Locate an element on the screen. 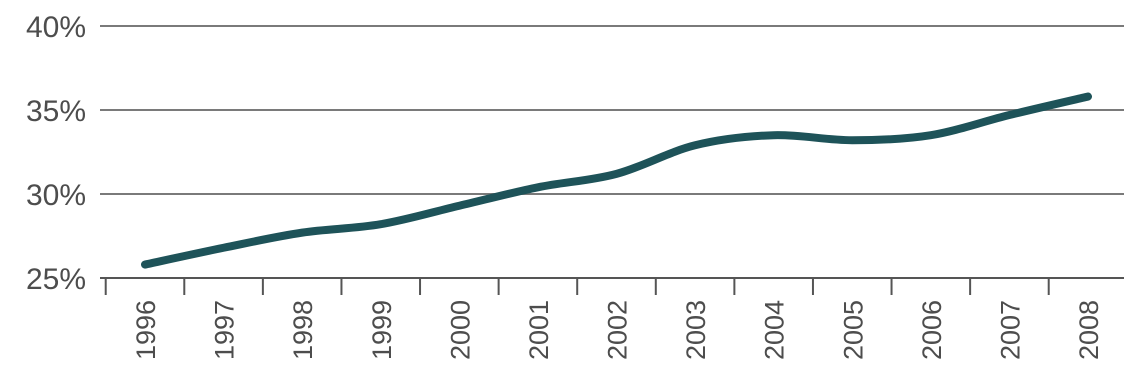 The height and width of the screenshot is (387, 1124). data-point-2006 is located at coordinates (931, 135).